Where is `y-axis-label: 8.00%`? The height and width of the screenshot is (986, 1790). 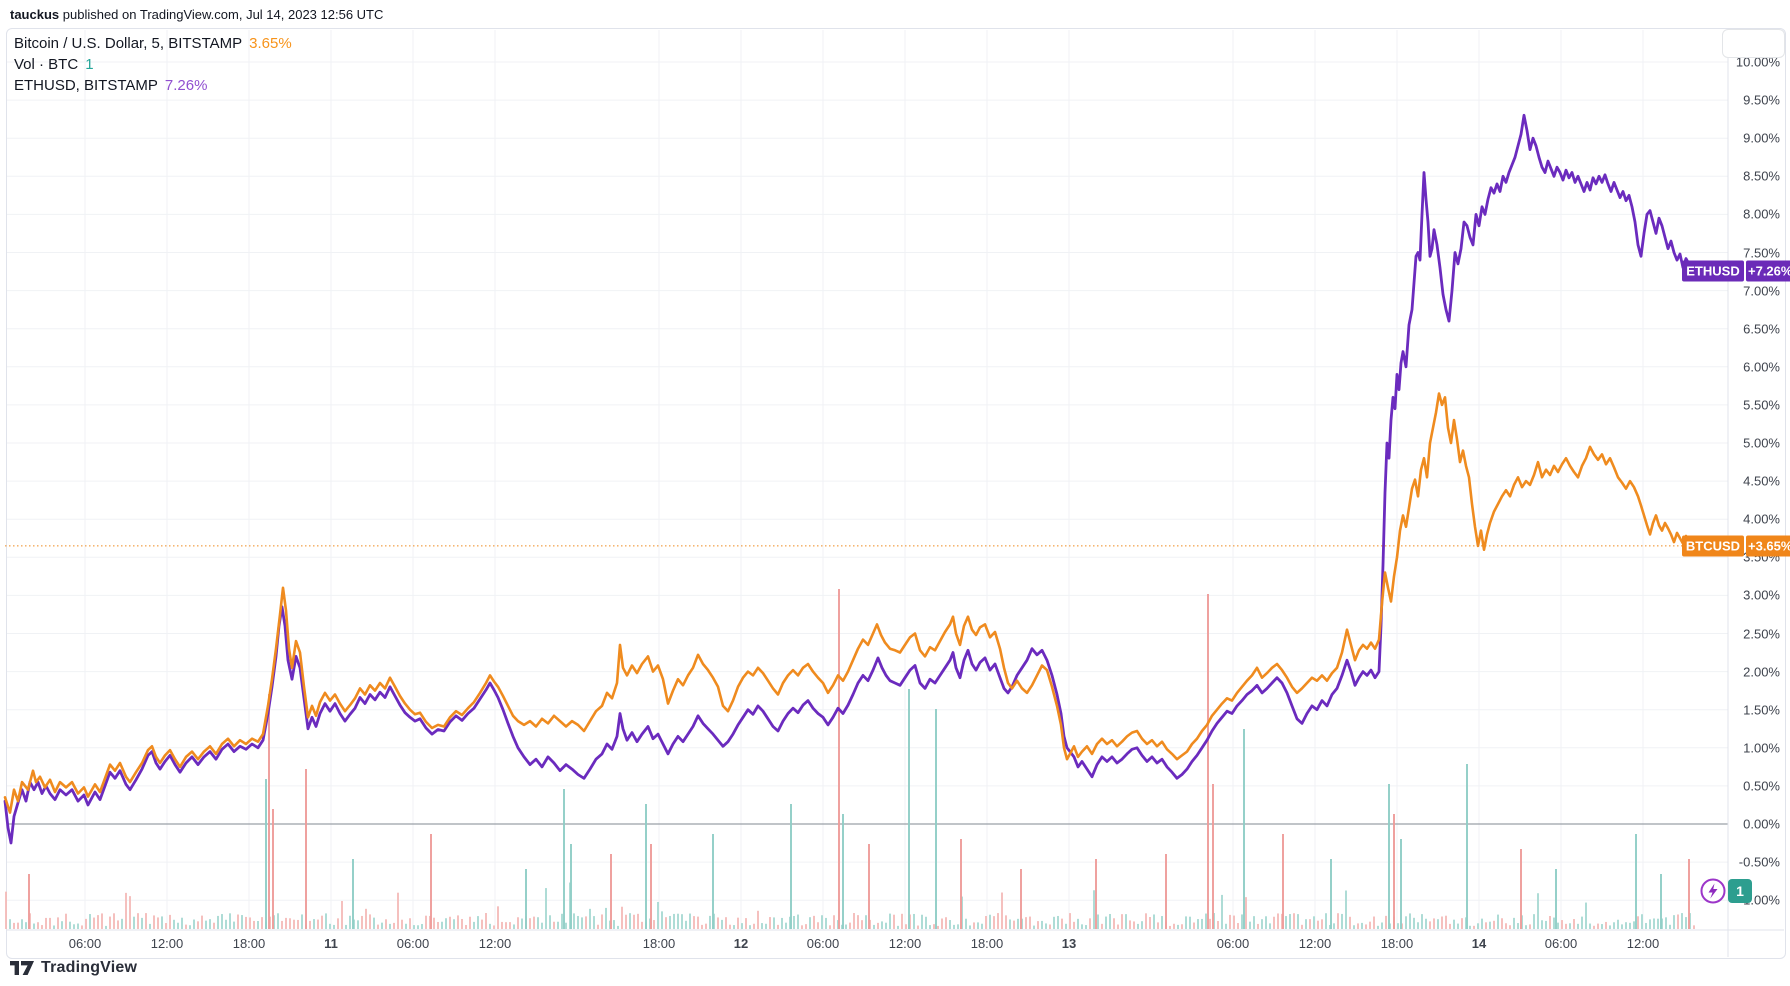 y-axis-label: 8.00% is located at coordinates (1761, 214).